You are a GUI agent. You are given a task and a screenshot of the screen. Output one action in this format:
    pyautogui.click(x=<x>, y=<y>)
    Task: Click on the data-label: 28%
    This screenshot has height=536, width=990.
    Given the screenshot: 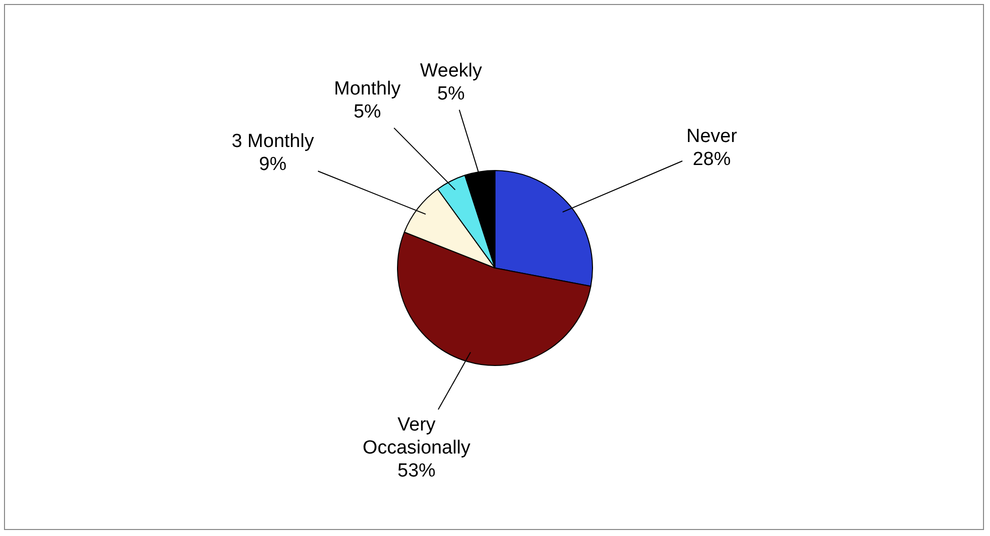 What is the action you would take?
    pyautogui.click(x=711, y=159)
    